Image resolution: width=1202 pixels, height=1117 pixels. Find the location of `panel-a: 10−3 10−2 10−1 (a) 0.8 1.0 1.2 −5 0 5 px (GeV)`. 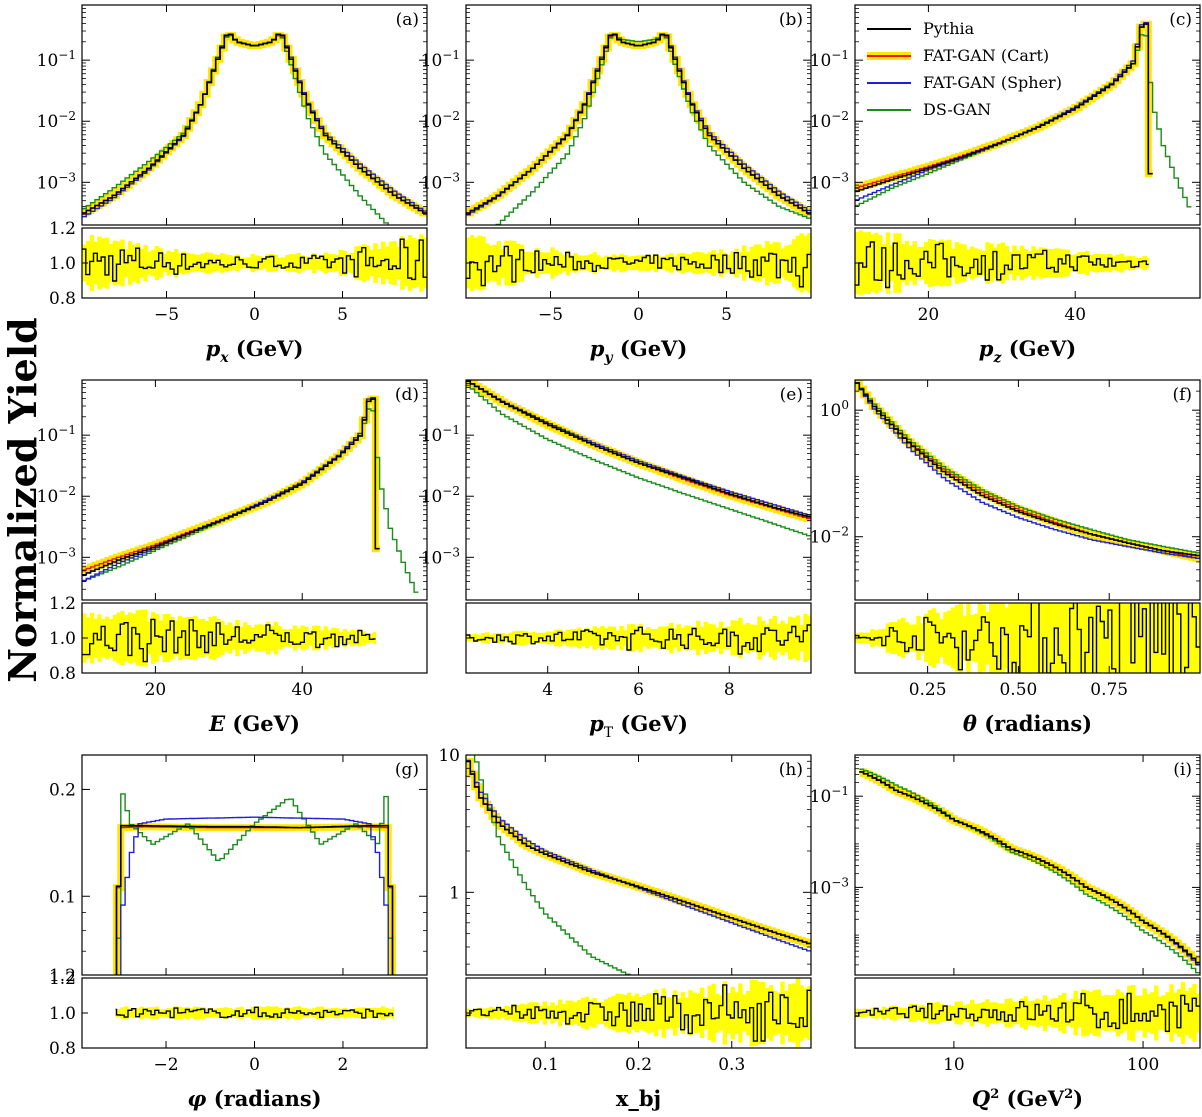

panel-a: 10−3 10−2 10−1 (a) 0.8 1.0 1.2 −5 0 5 px (GeV) is located at coordinates (232, 185).